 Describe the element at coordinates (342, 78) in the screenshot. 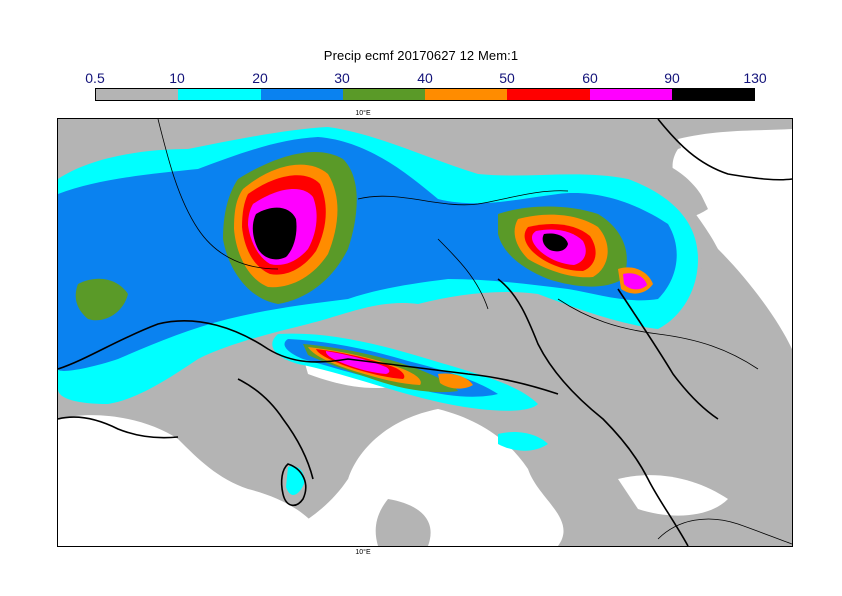

I see `legend-label-3: 30` at that location.